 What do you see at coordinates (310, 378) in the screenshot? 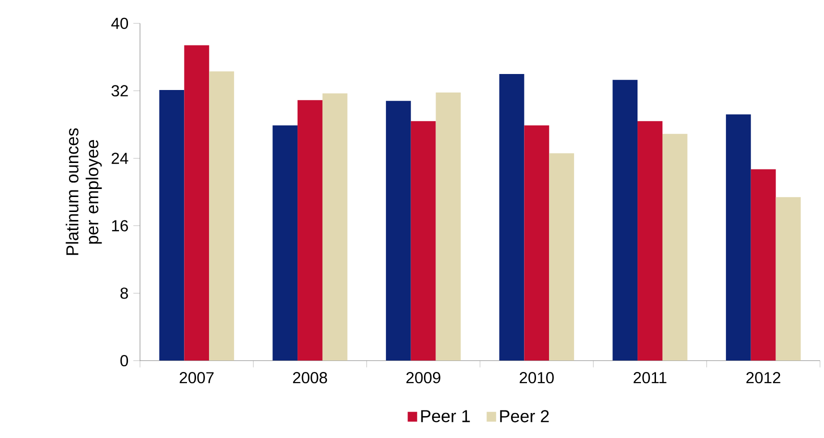
I see `x-tick-label: 2008` at bounding box center [310, 378].